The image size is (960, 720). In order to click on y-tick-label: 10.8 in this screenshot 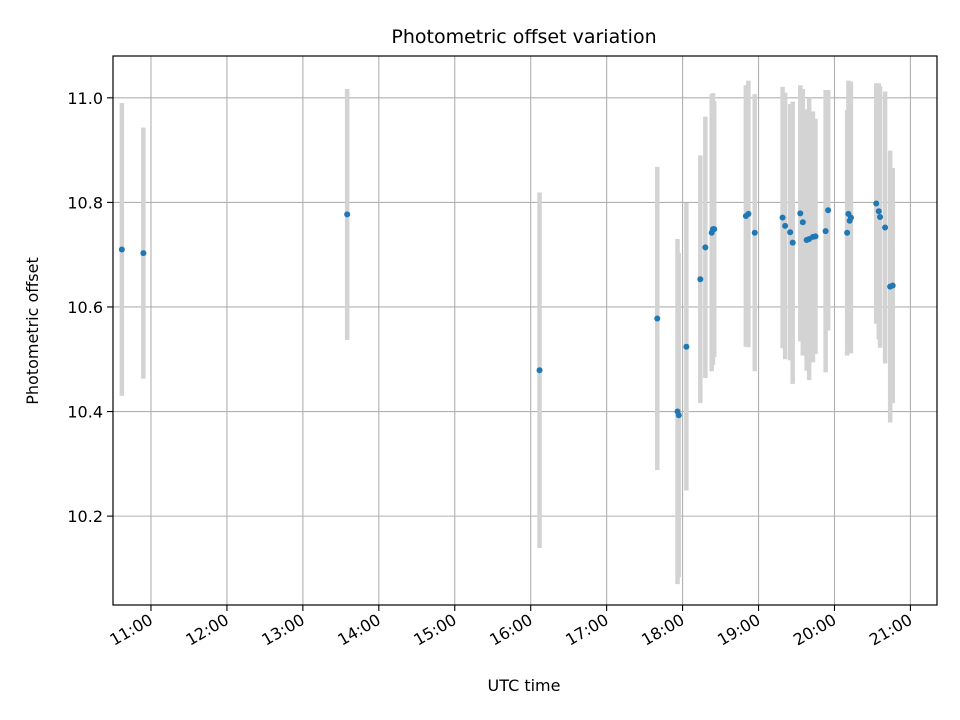, I will do `click(85, 202)`.